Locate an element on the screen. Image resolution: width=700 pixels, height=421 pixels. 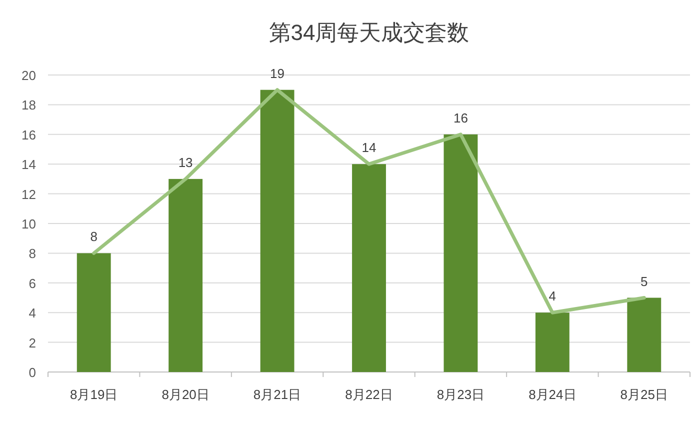
y-tick-label: 8 is located at coordinates (32, 254).